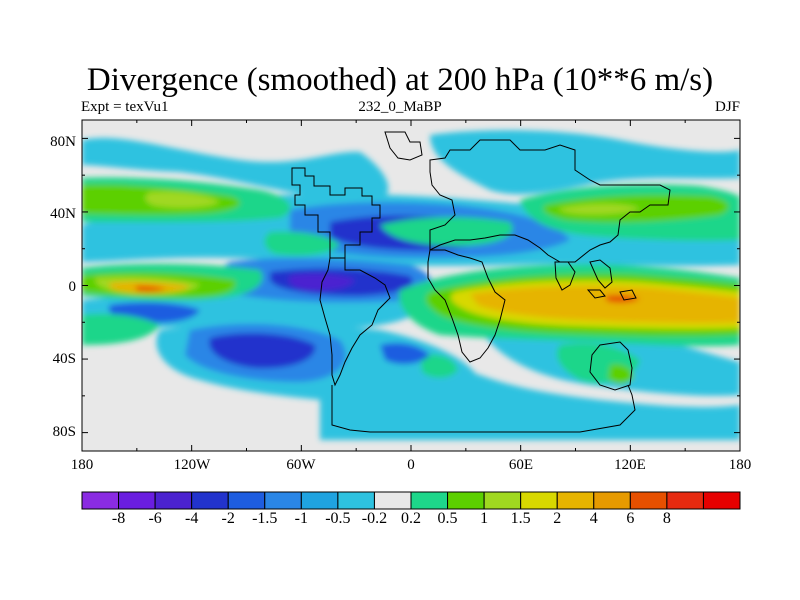  I want to click on contour-yellow-asia-jet, so click(599, 209).